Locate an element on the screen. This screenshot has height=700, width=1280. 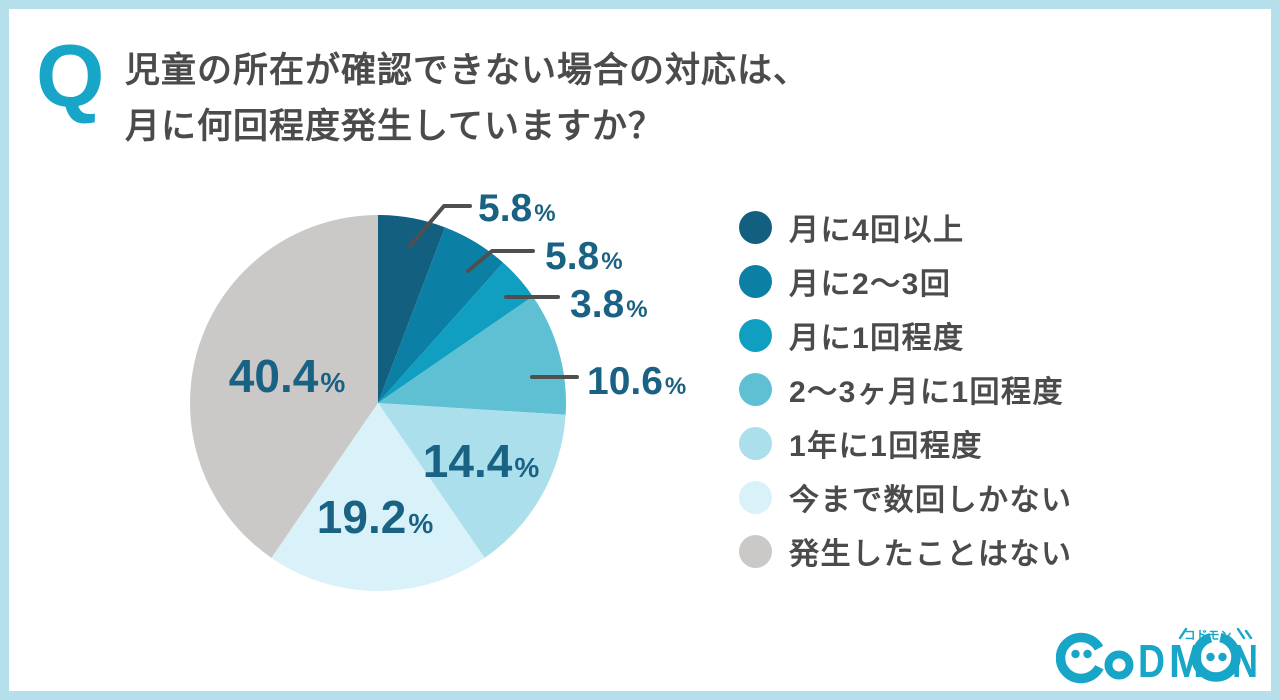
slice-value-label: 3.8% is located at coordinates (609, 304).